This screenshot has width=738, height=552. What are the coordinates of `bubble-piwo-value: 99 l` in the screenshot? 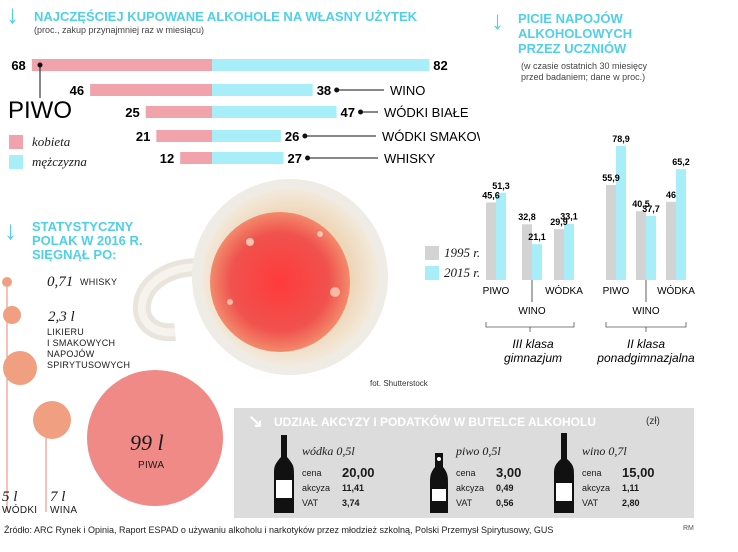 It's located at (147, 442).